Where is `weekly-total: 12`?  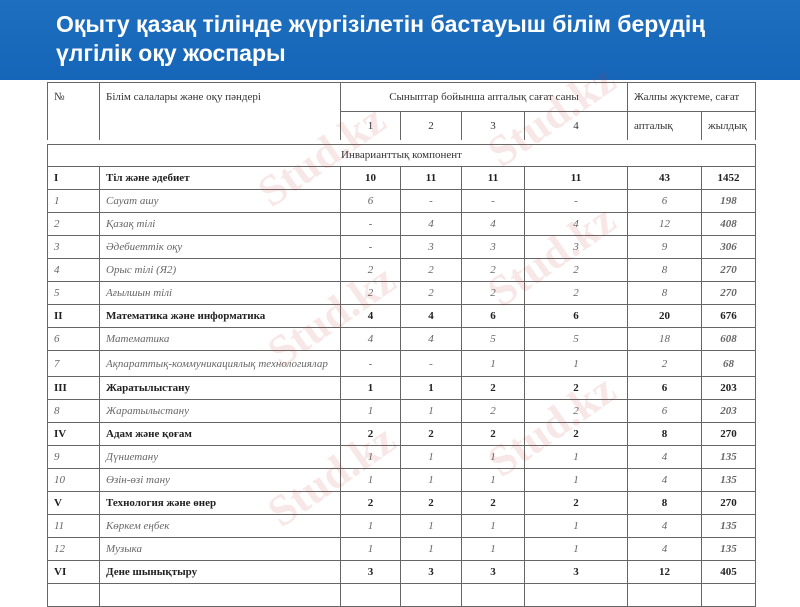 weekly-total: 12 is located at coordinates (664, 224).